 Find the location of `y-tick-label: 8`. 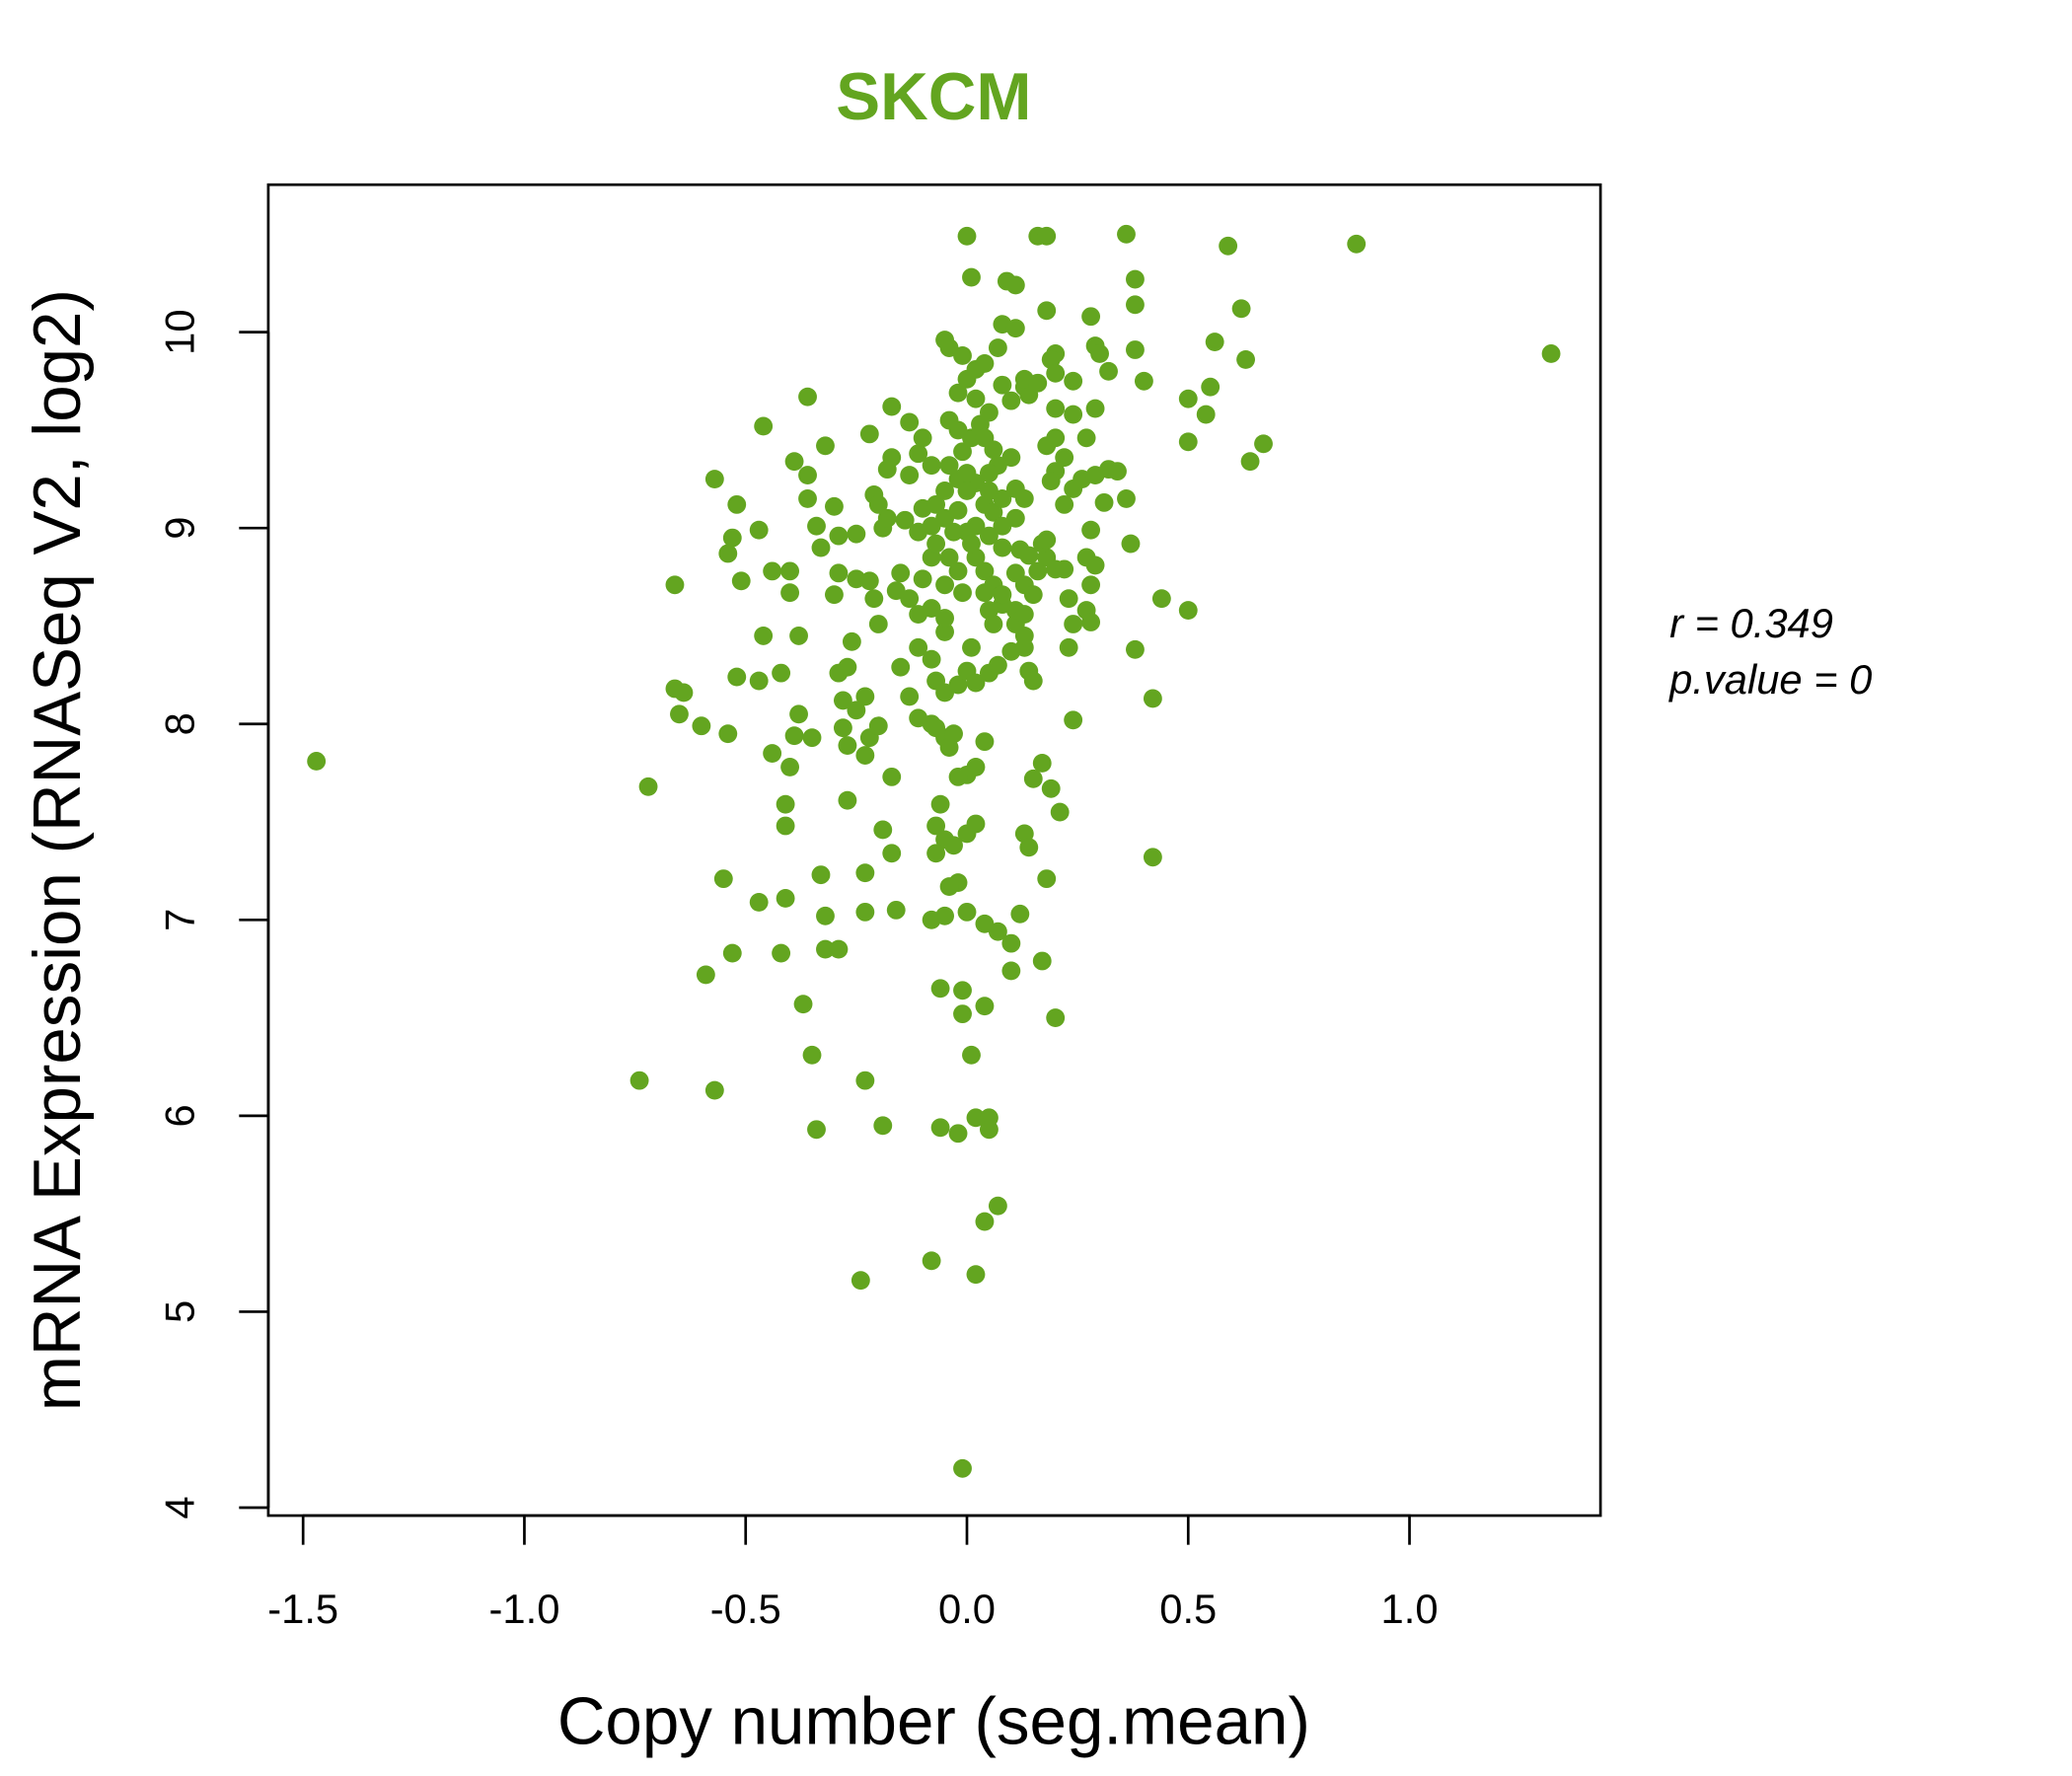

y-tick-label: 8 is located at coordinates (180, 724).